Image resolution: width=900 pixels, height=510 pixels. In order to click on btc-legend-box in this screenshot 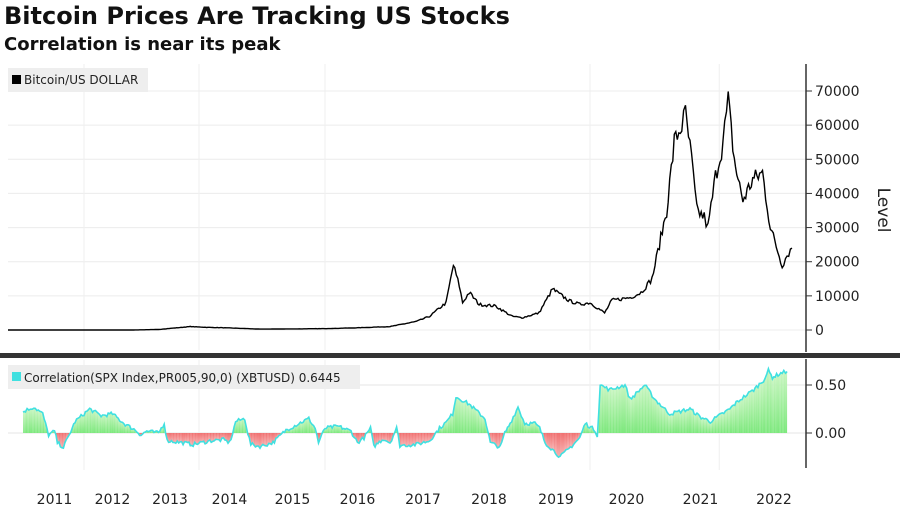, I will do `click(78, 80)`.